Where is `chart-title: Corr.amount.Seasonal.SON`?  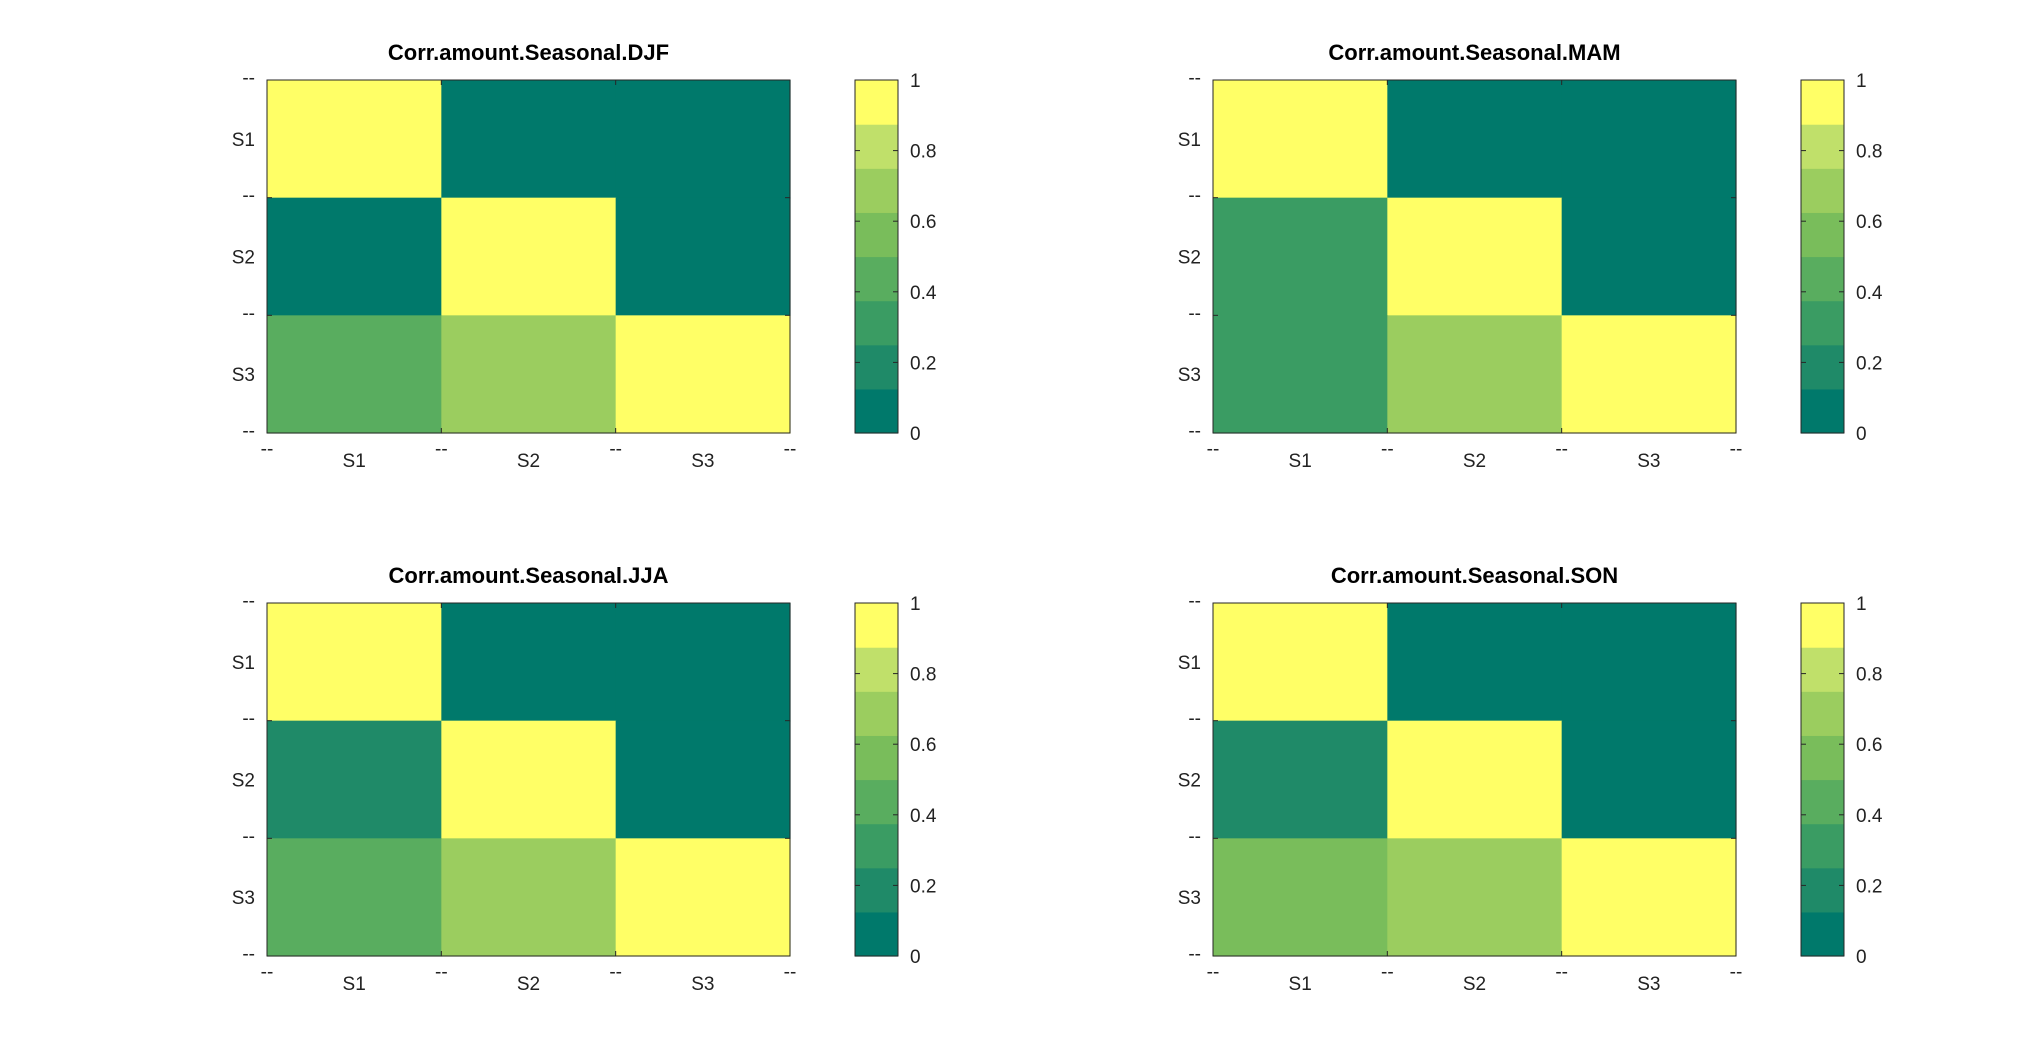 chart-title: Corr.amount.Seasonal.SON is located at coordinates (1474, 575).